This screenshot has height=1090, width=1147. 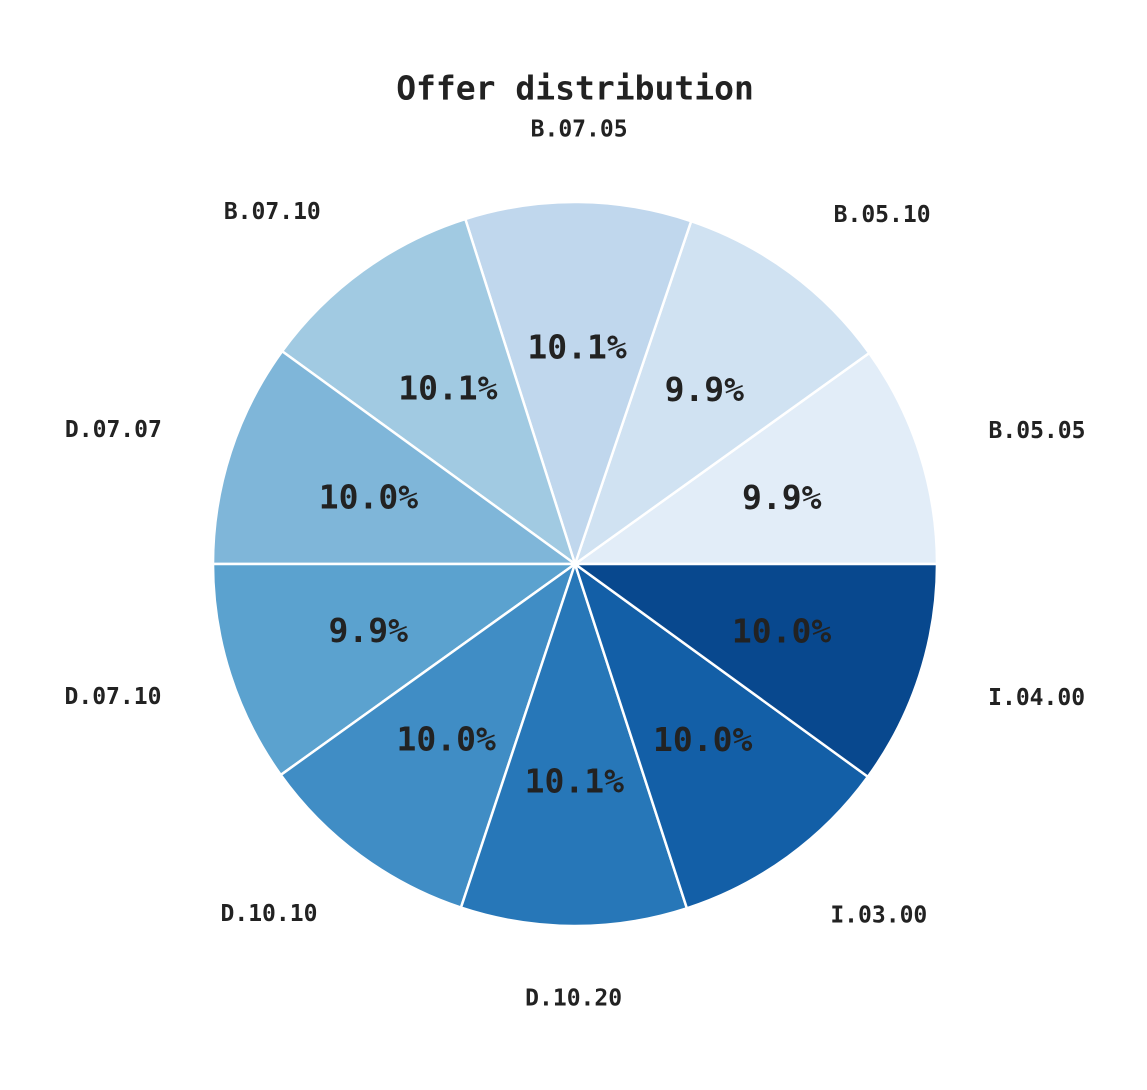 I want to click on category-label: I.03.00, so click(x=878, y=915).